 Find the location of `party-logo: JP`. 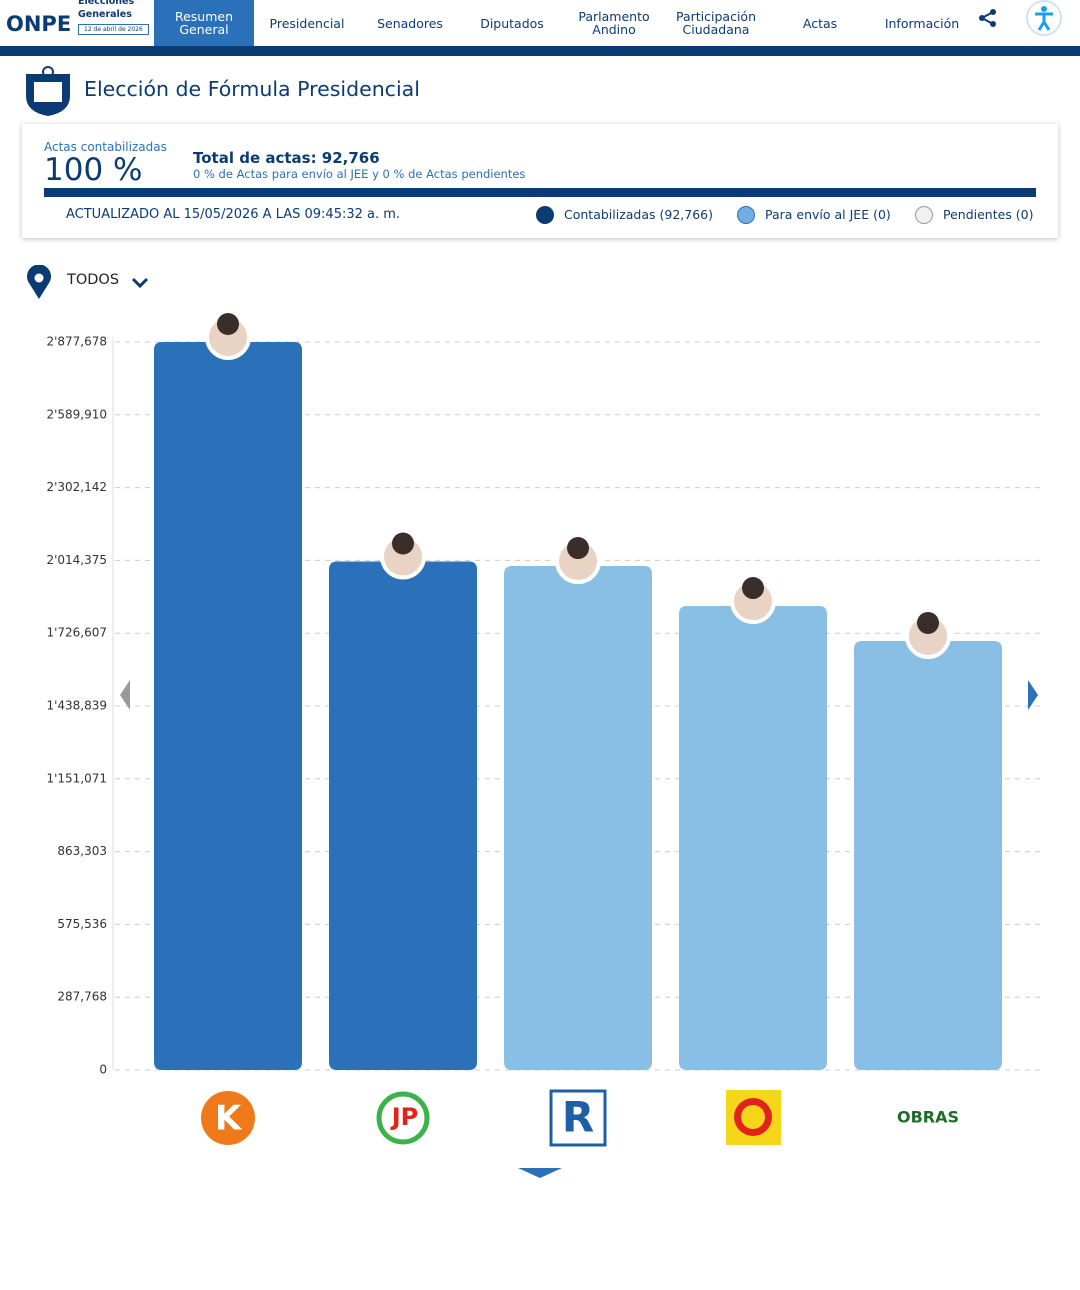

party-logo: JP is located at coordinates (403, 1118).